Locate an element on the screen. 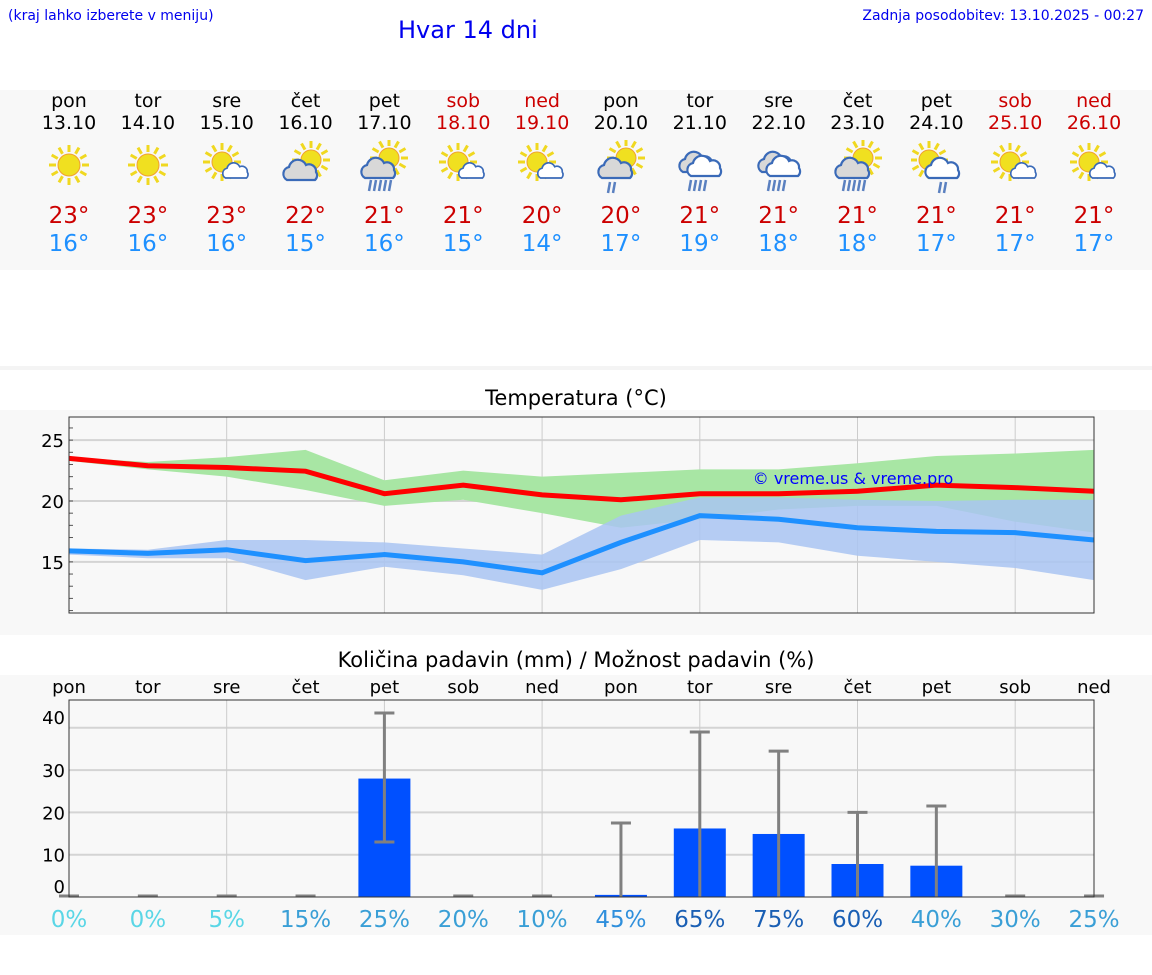 This screenshot has width=1152, height=975. precip-probability: 75% is located at coordinates (778, 920).